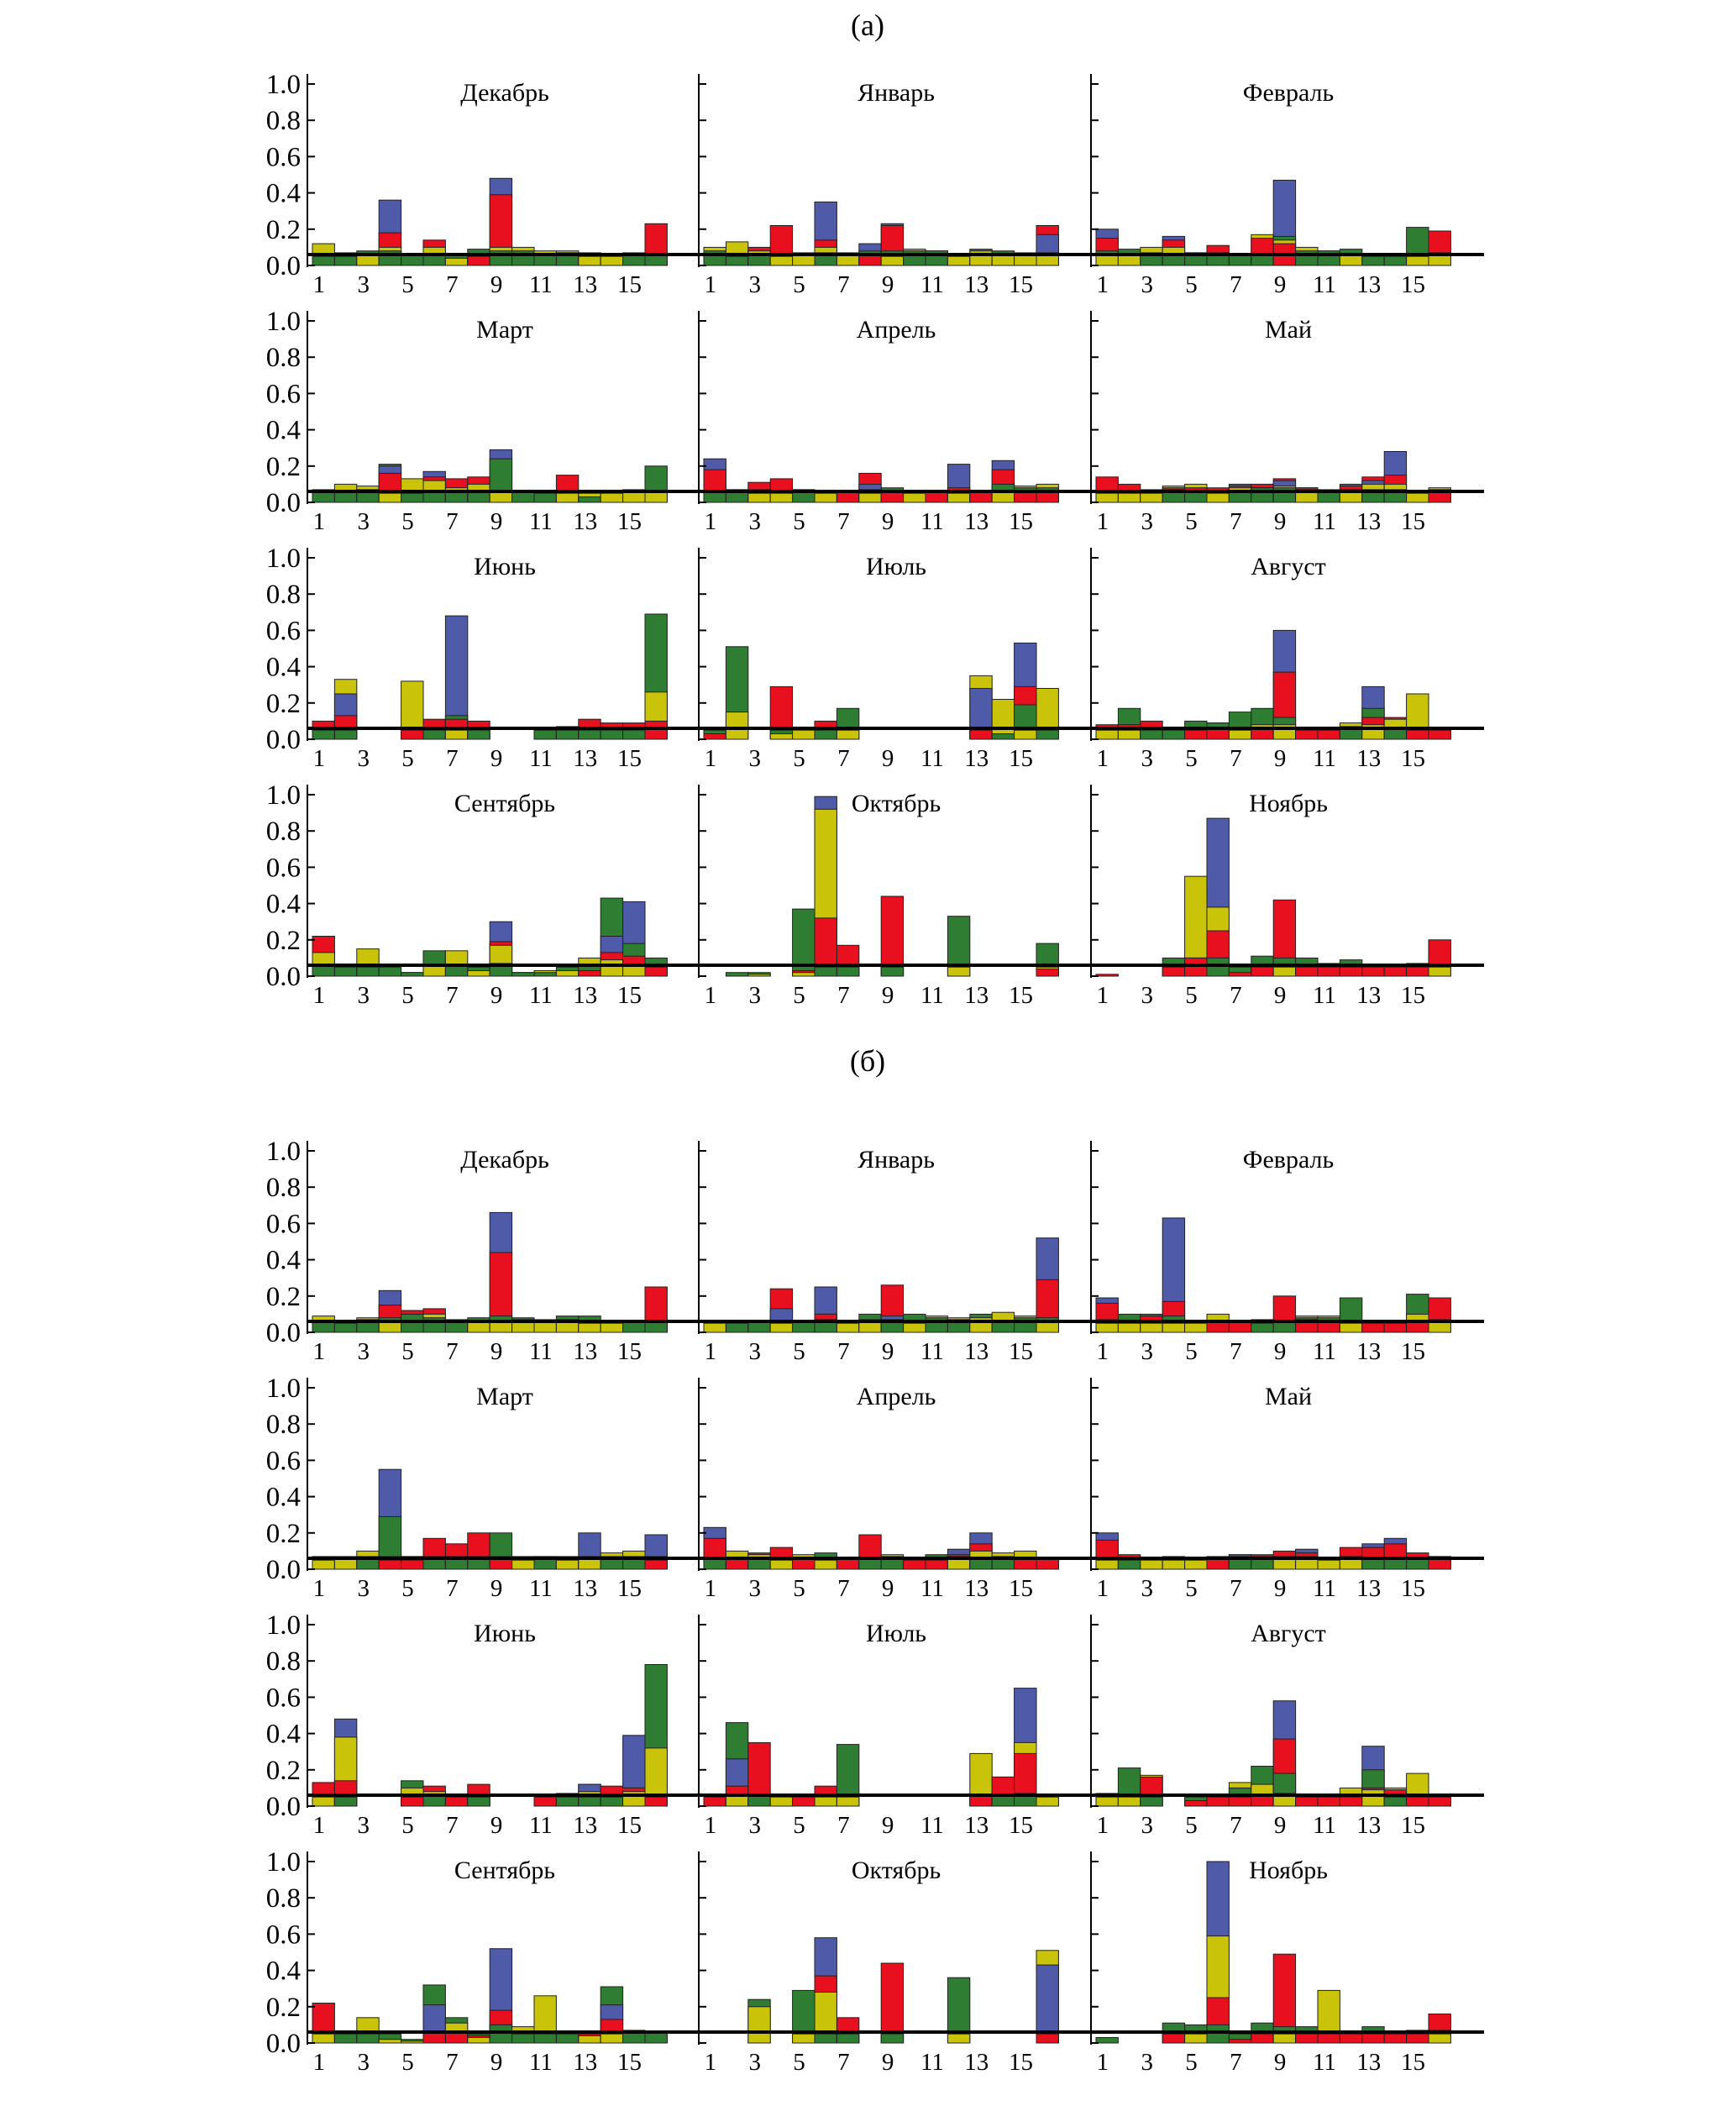 This screenshot has height=2127, width=1736. Describe the element at coordinates (283, 1570) in the screenshot. I see `y-tick-label: 0.0` at that location.